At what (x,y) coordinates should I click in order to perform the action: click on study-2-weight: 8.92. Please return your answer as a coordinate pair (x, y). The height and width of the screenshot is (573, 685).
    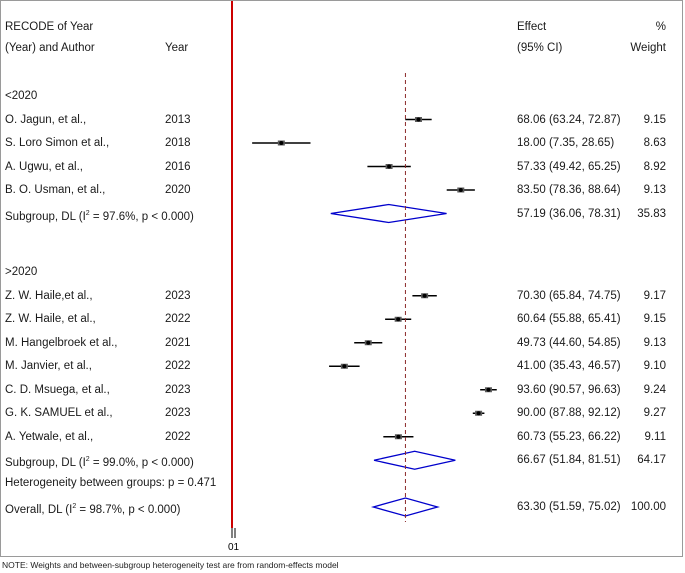
    Looking at the image, I should click on (654, 166).